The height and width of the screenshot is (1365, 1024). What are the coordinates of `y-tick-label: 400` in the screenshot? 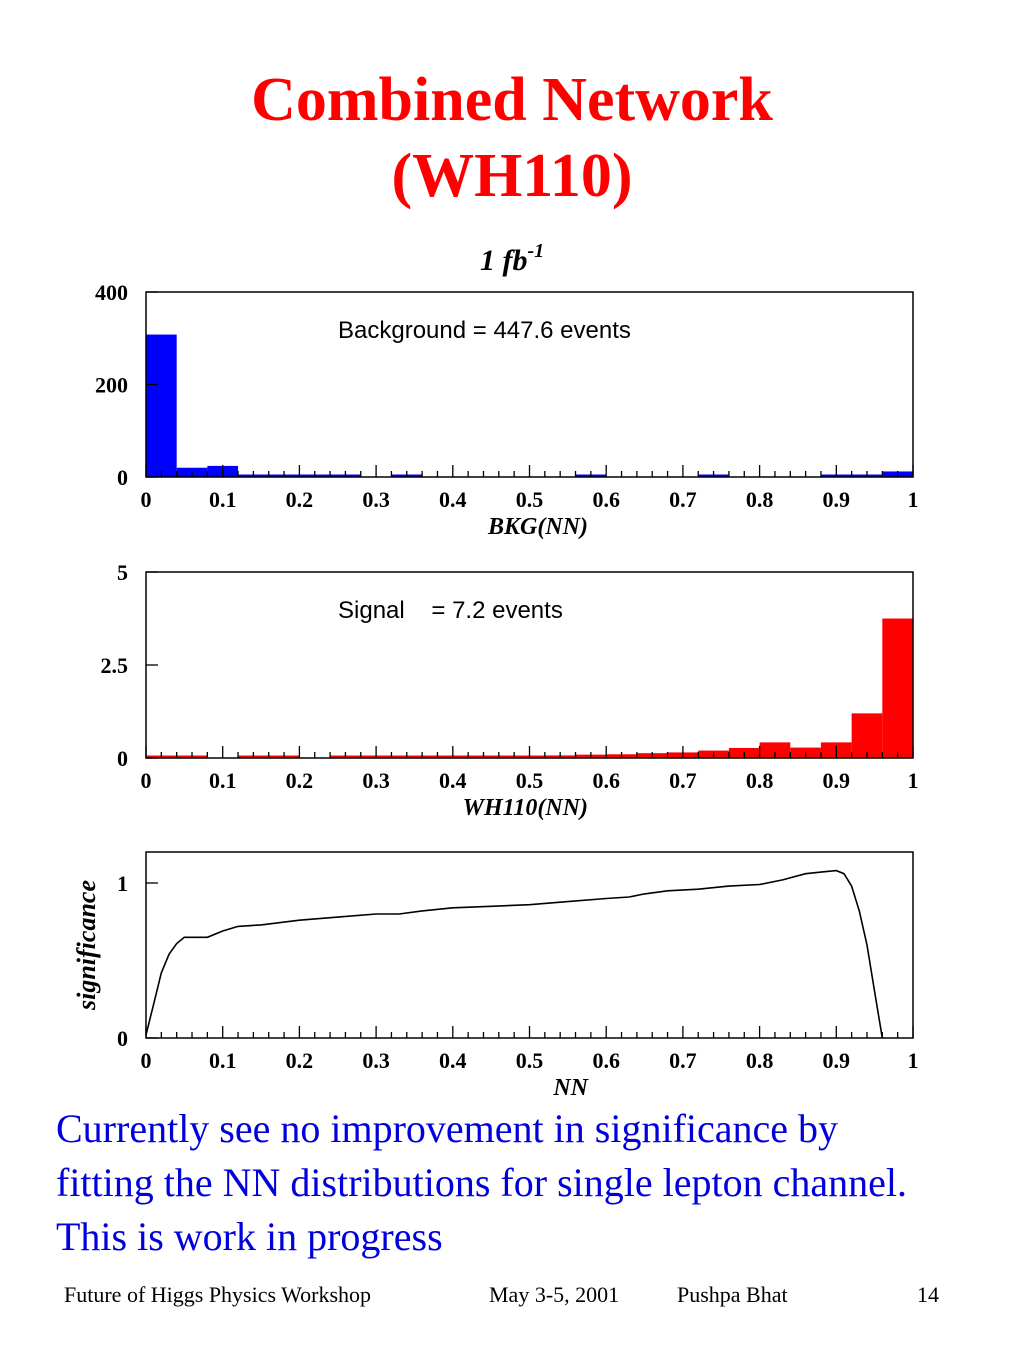 It's located at (111, 292).